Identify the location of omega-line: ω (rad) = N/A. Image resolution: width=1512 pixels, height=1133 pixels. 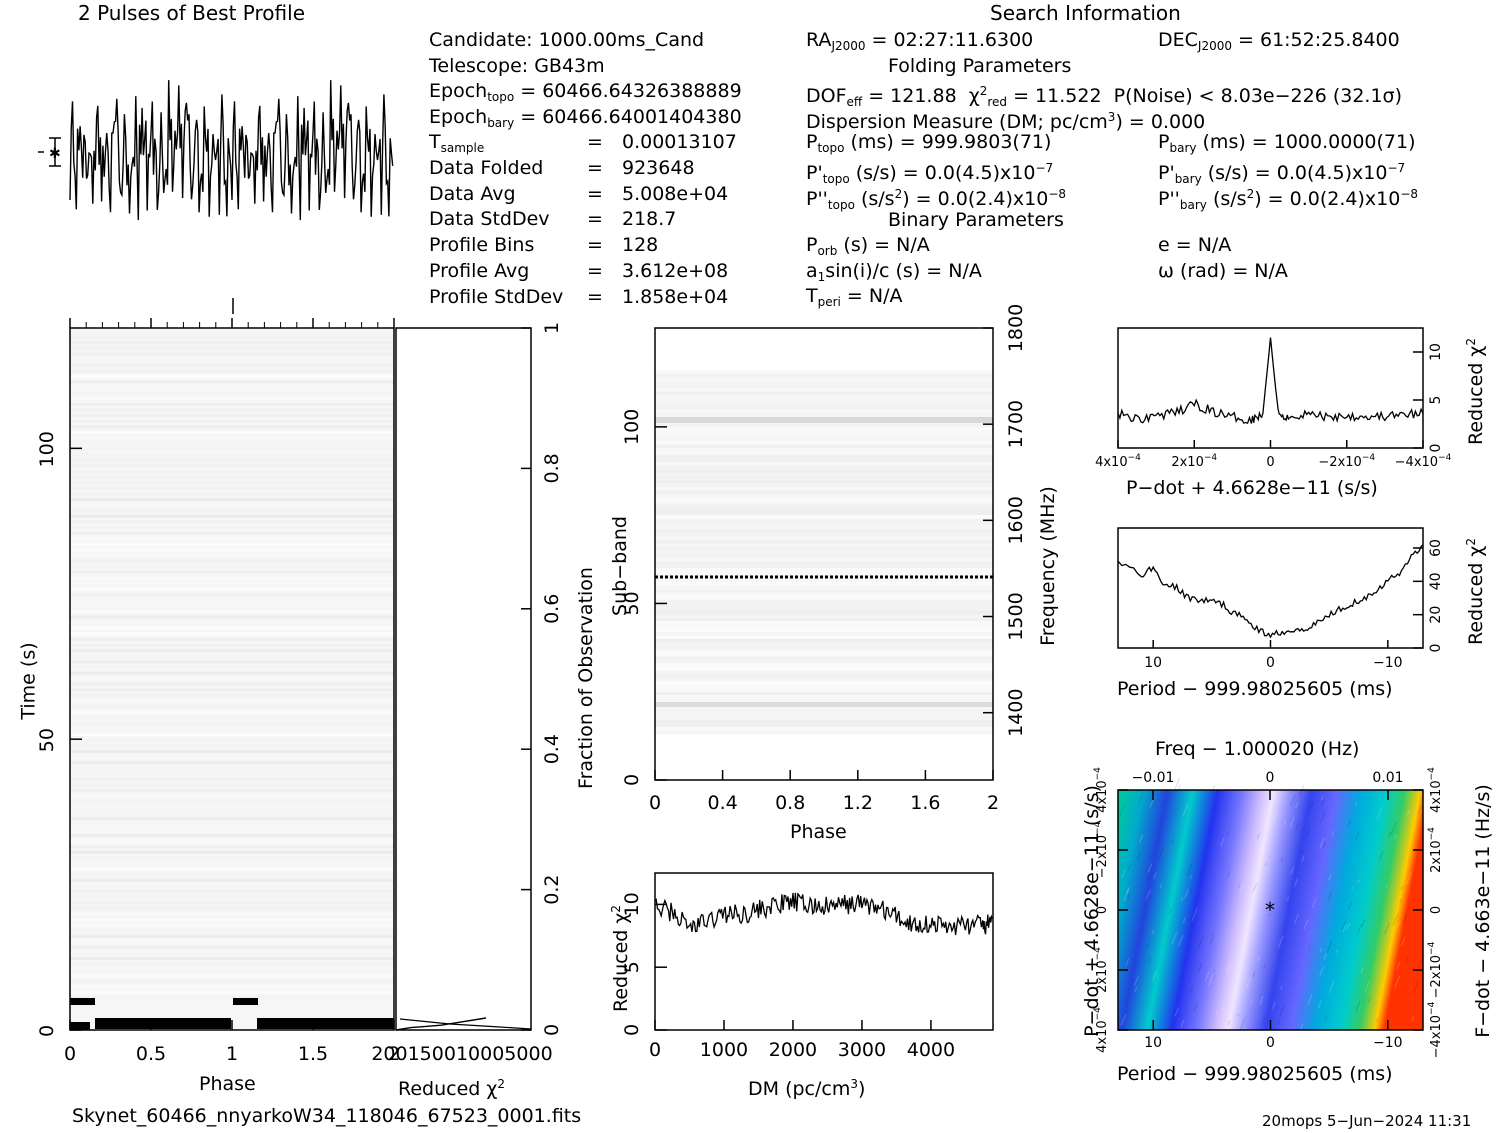
(1223, 271).